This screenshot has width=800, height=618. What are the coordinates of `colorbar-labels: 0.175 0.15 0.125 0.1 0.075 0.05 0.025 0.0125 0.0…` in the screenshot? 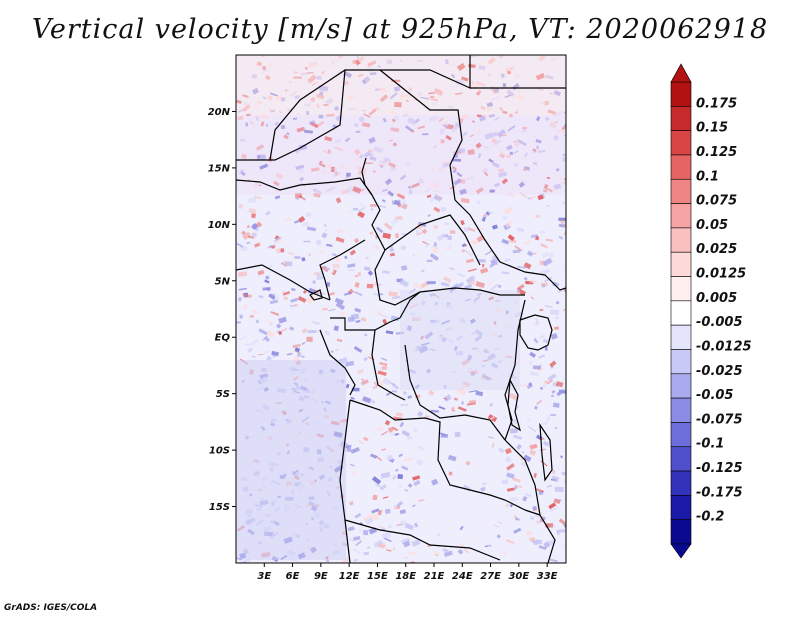 It's located at (724, 310).